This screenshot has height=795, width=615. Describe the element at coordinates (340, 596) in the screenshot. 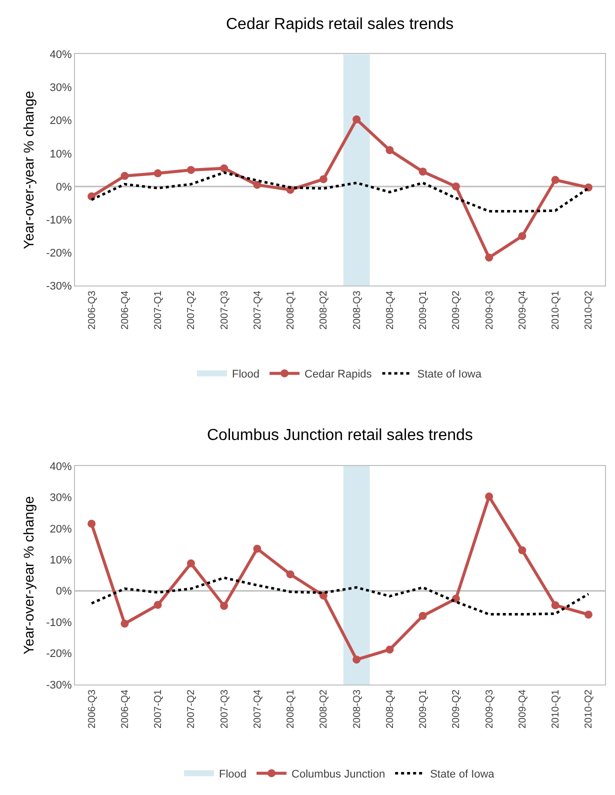

I see `line-series` at that location.